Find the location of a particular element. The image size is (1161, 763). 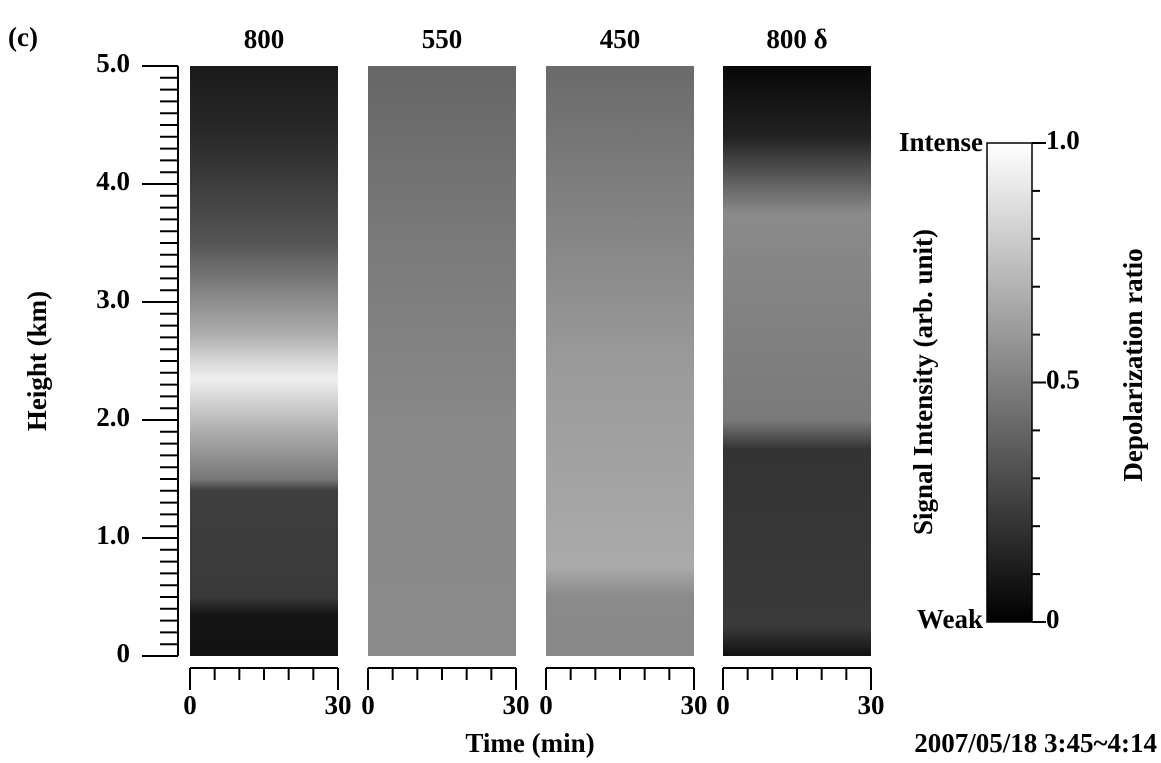

y-axis-label: Height (km) is located at coordinates (37, 361).